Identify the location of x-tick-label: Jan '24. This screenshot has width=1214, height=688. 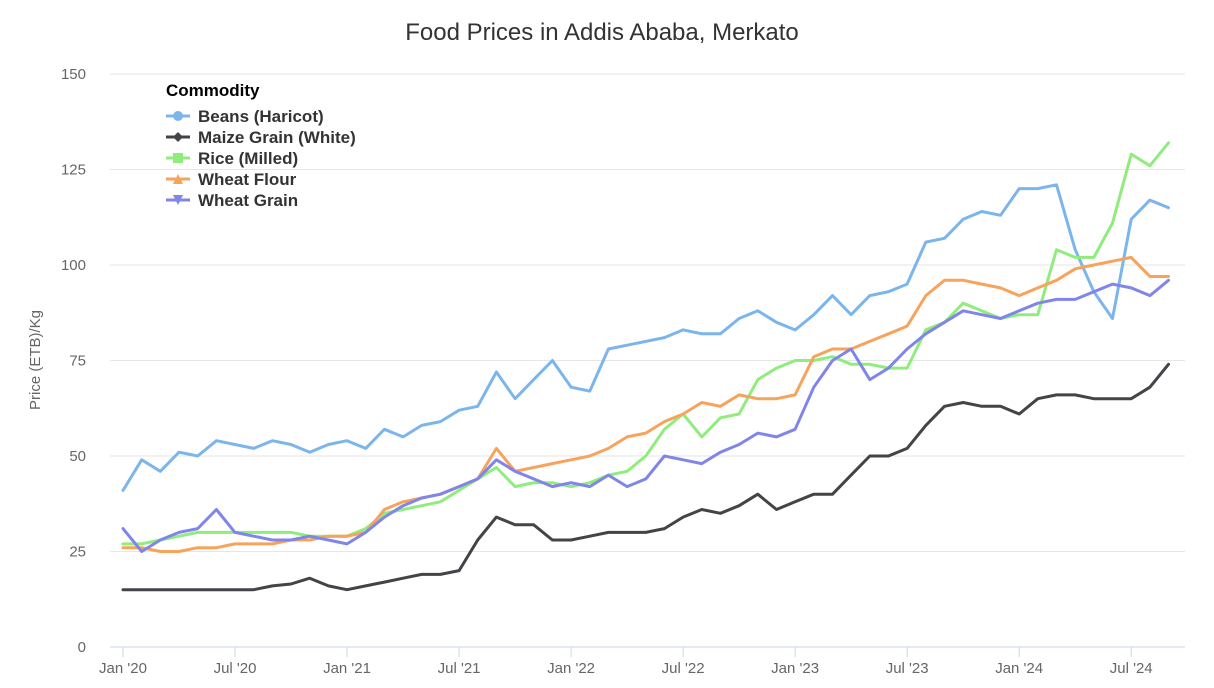
(1019, 668).